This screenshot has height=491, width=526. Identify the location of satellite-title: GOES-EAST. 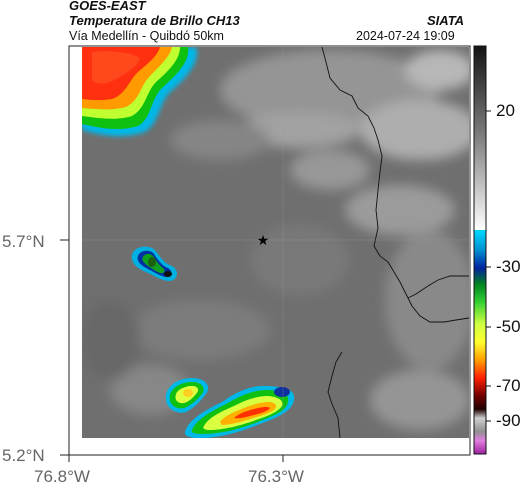
(107, 6).